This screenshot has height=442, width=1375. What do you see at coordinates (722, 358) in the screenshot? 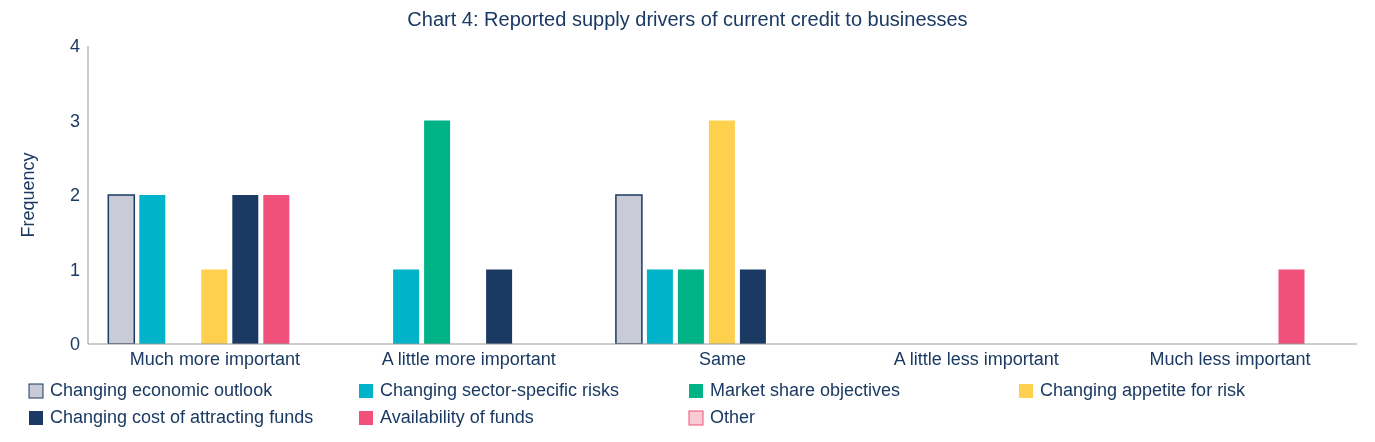
I see `x-tick-label: Same` at bounding box center [722, 358].